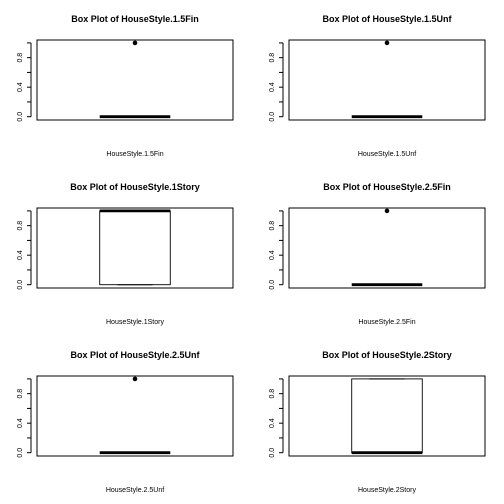  I want to click on chart-title: Box Plot of HouseStyle.2Story, so click(387, 355).